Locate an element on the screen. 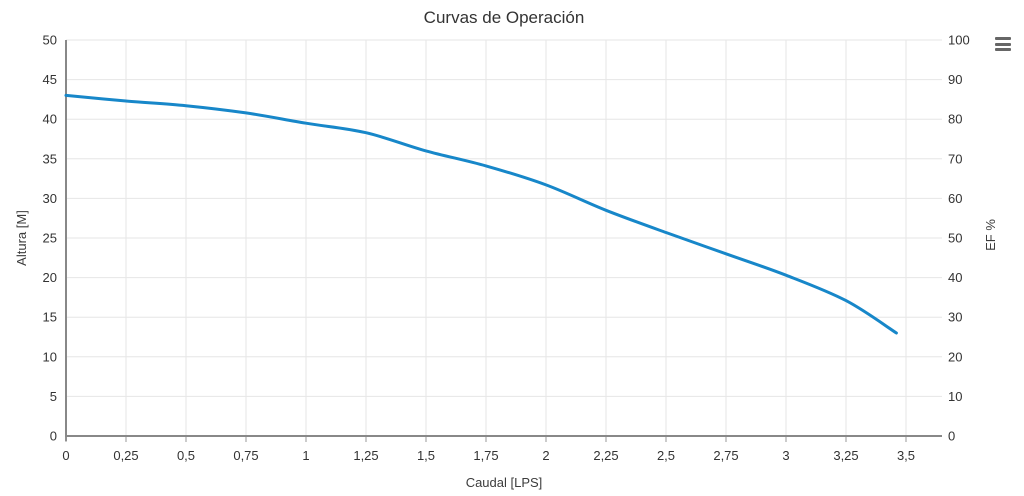  y-tick-label-left: 30 is located at coordinates (50, 198).